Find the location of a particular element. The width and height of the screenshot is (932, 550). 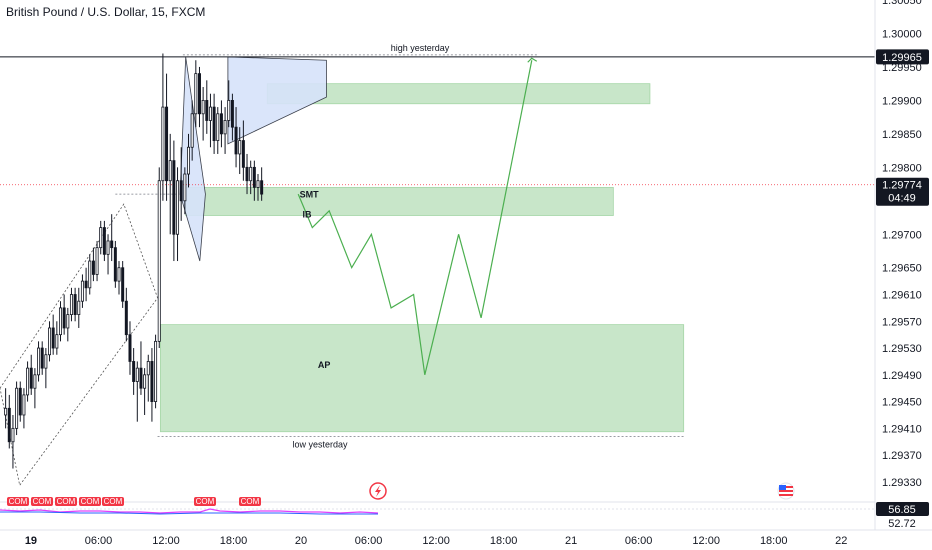

projection-path is located at coordinates (415, 217).